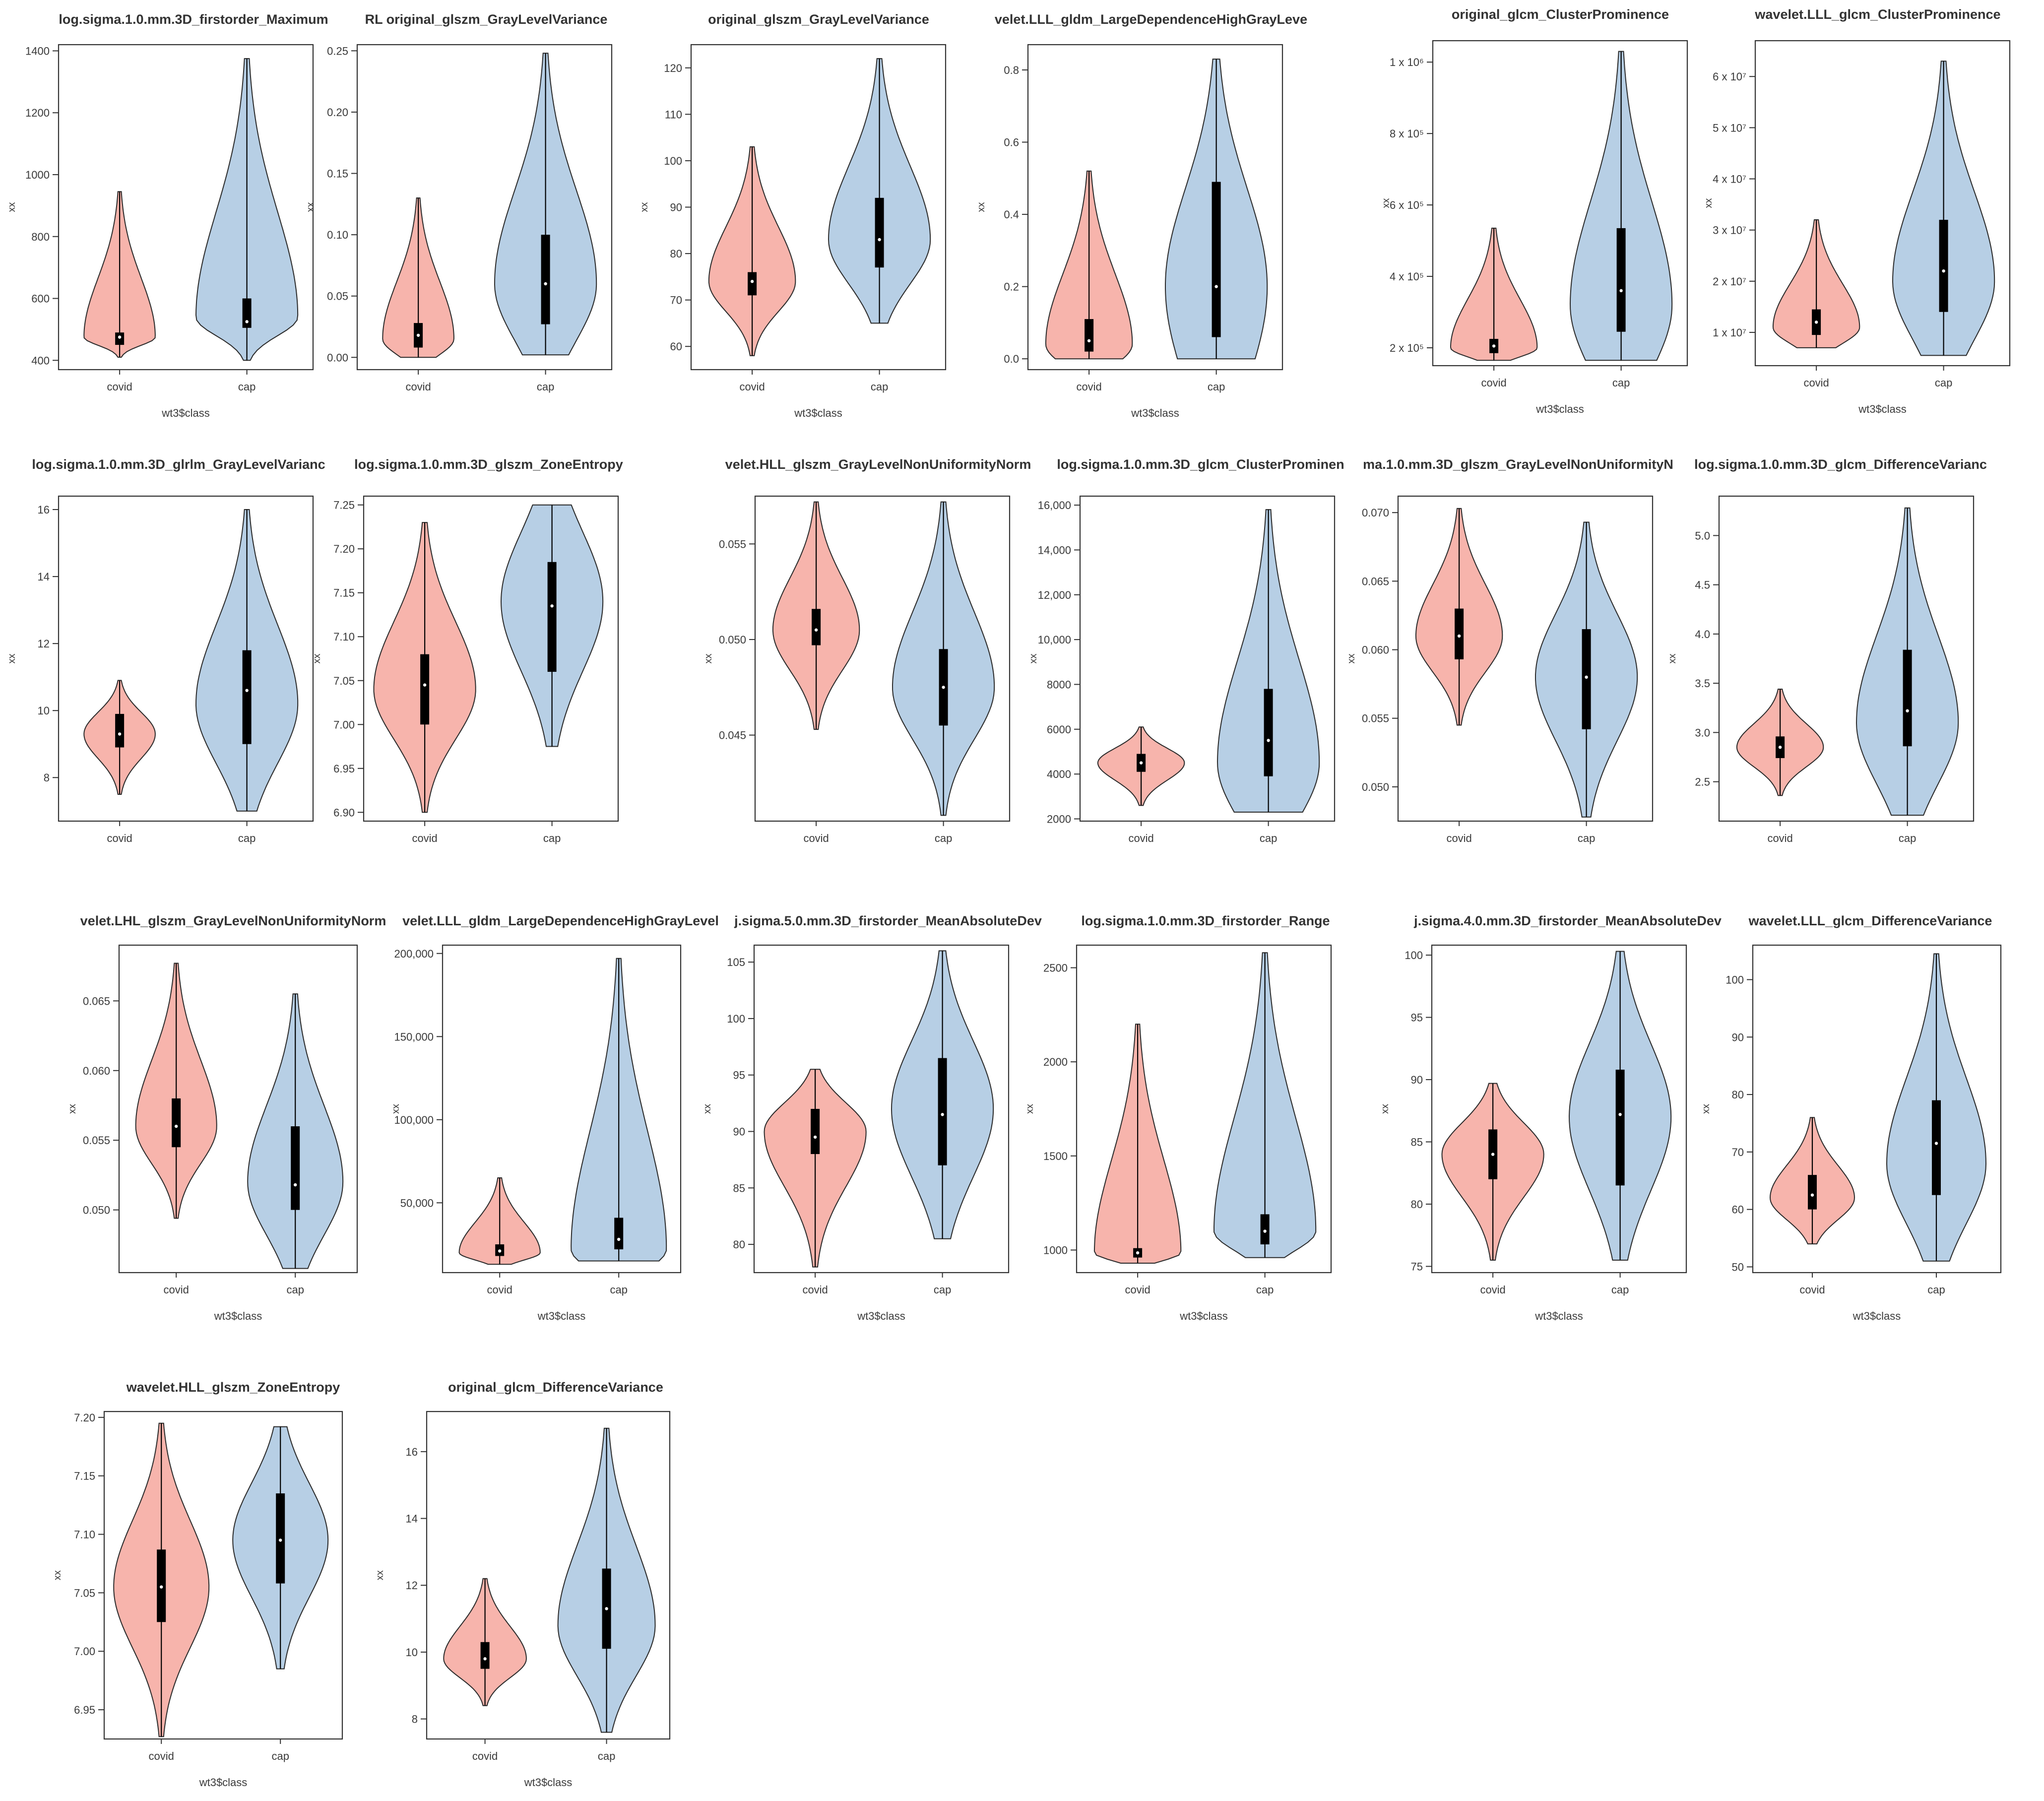 This screenshot has width=2044, height=1801. What do you see at coordinates (337, 112) in the screenshot?
I see `y-tick-label: 0.20` at bounding box center [337, 112].